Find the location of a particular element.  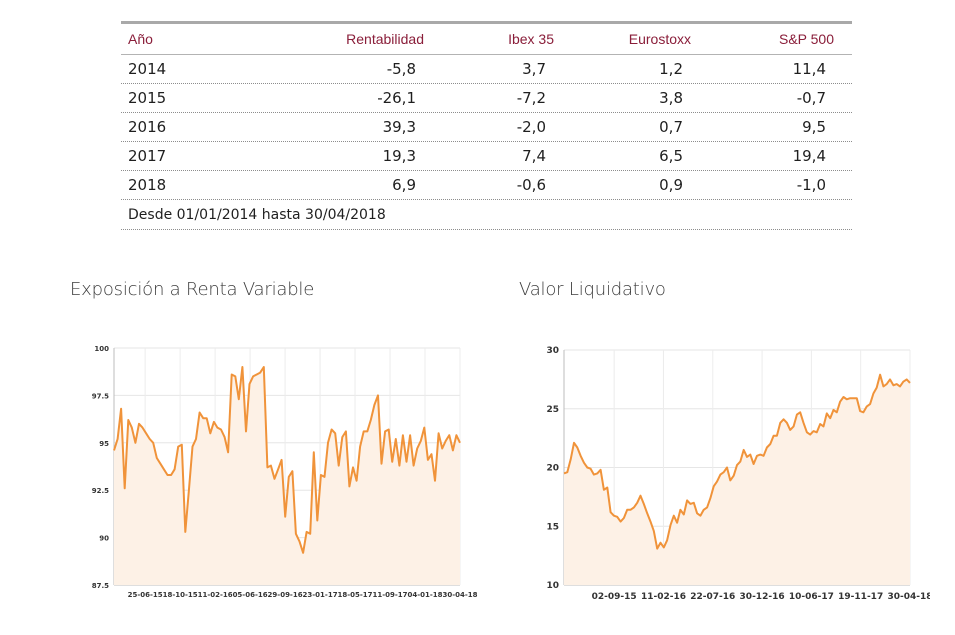

table-row: 2015 -26,1 -7,2 3,8 -0,7 is located at coordinates (486, 98).